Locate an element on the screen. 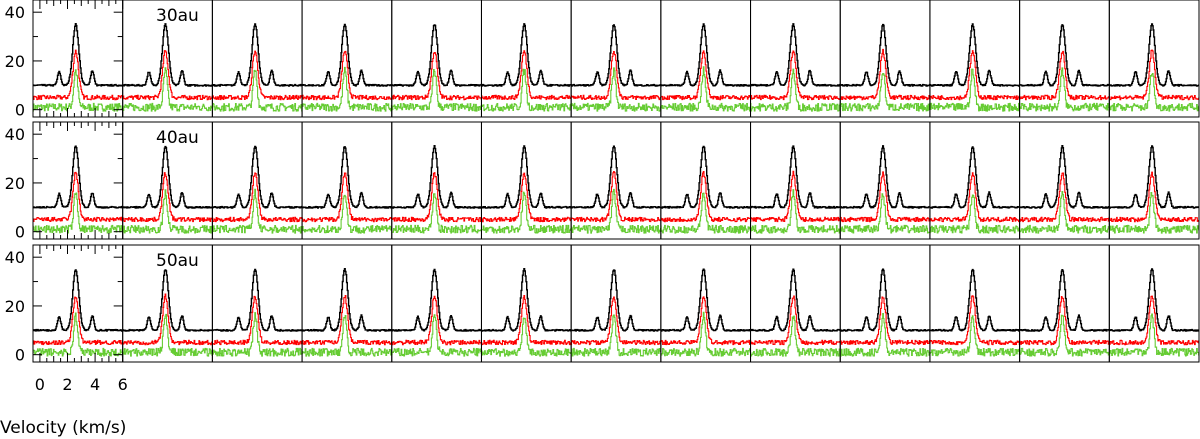 The width and height of the screenshot is (1200, 439). y-tick-labels-layer: 0 20 40 0 20 40 0 20 40 is located at coordinates (15, 184).